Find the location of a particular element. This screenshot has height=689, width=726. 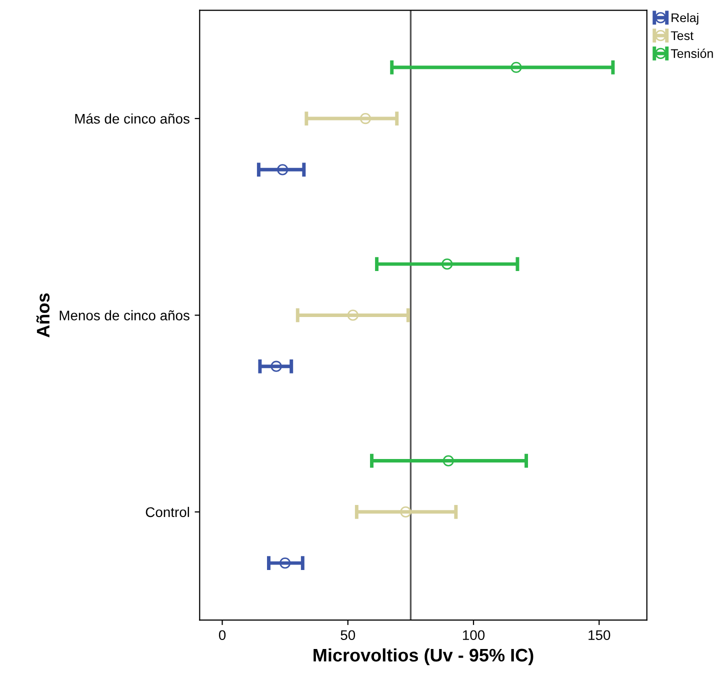

y-axis-title: Años is located at coordinates (43, 315).